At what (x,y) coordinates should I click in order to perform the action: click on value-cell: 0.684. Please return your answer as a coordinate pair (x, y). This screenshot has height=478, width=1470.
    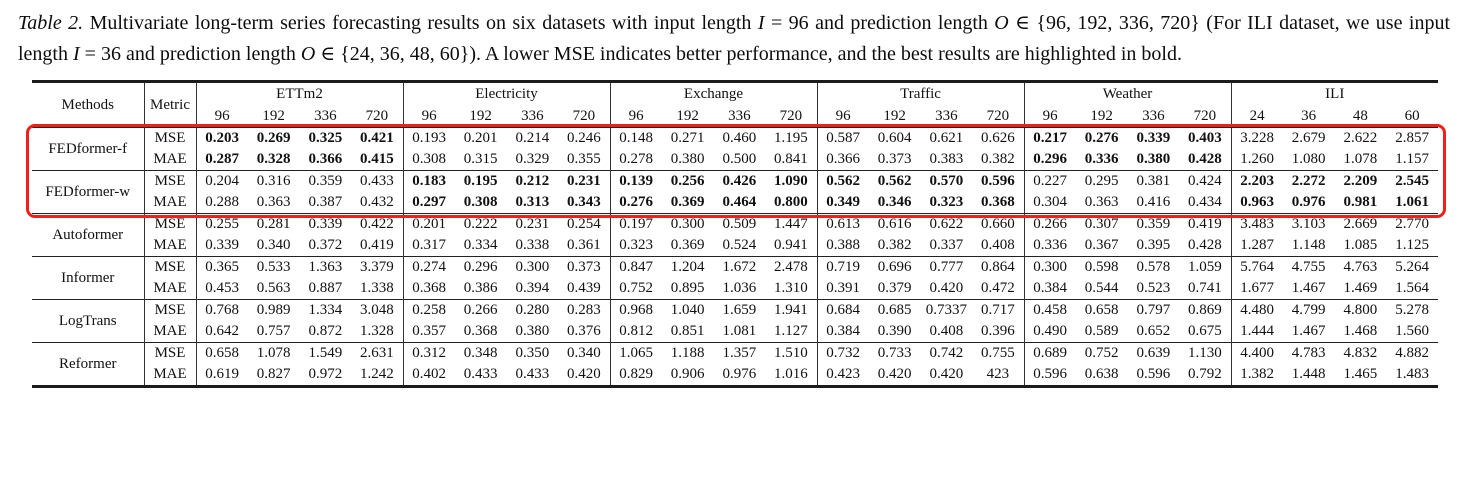
    Looking at the image, I should click on (842, 310).